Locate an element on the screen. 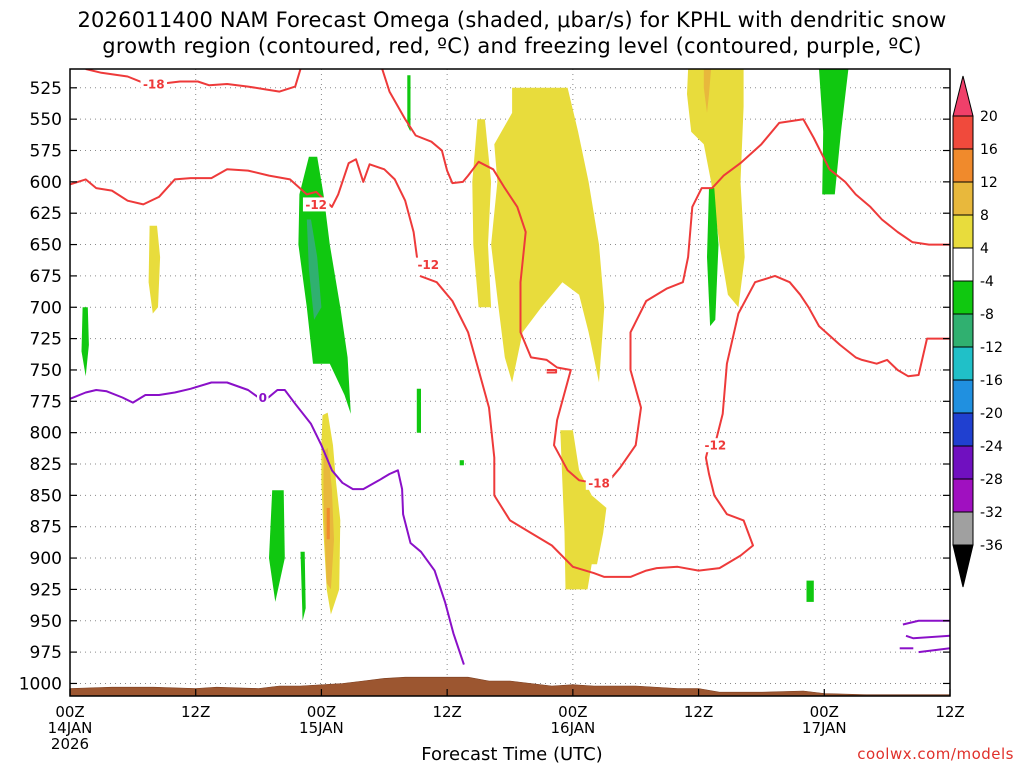  x-axis-label: Forecast Time (UTC) is located at coordinates (512, 754).